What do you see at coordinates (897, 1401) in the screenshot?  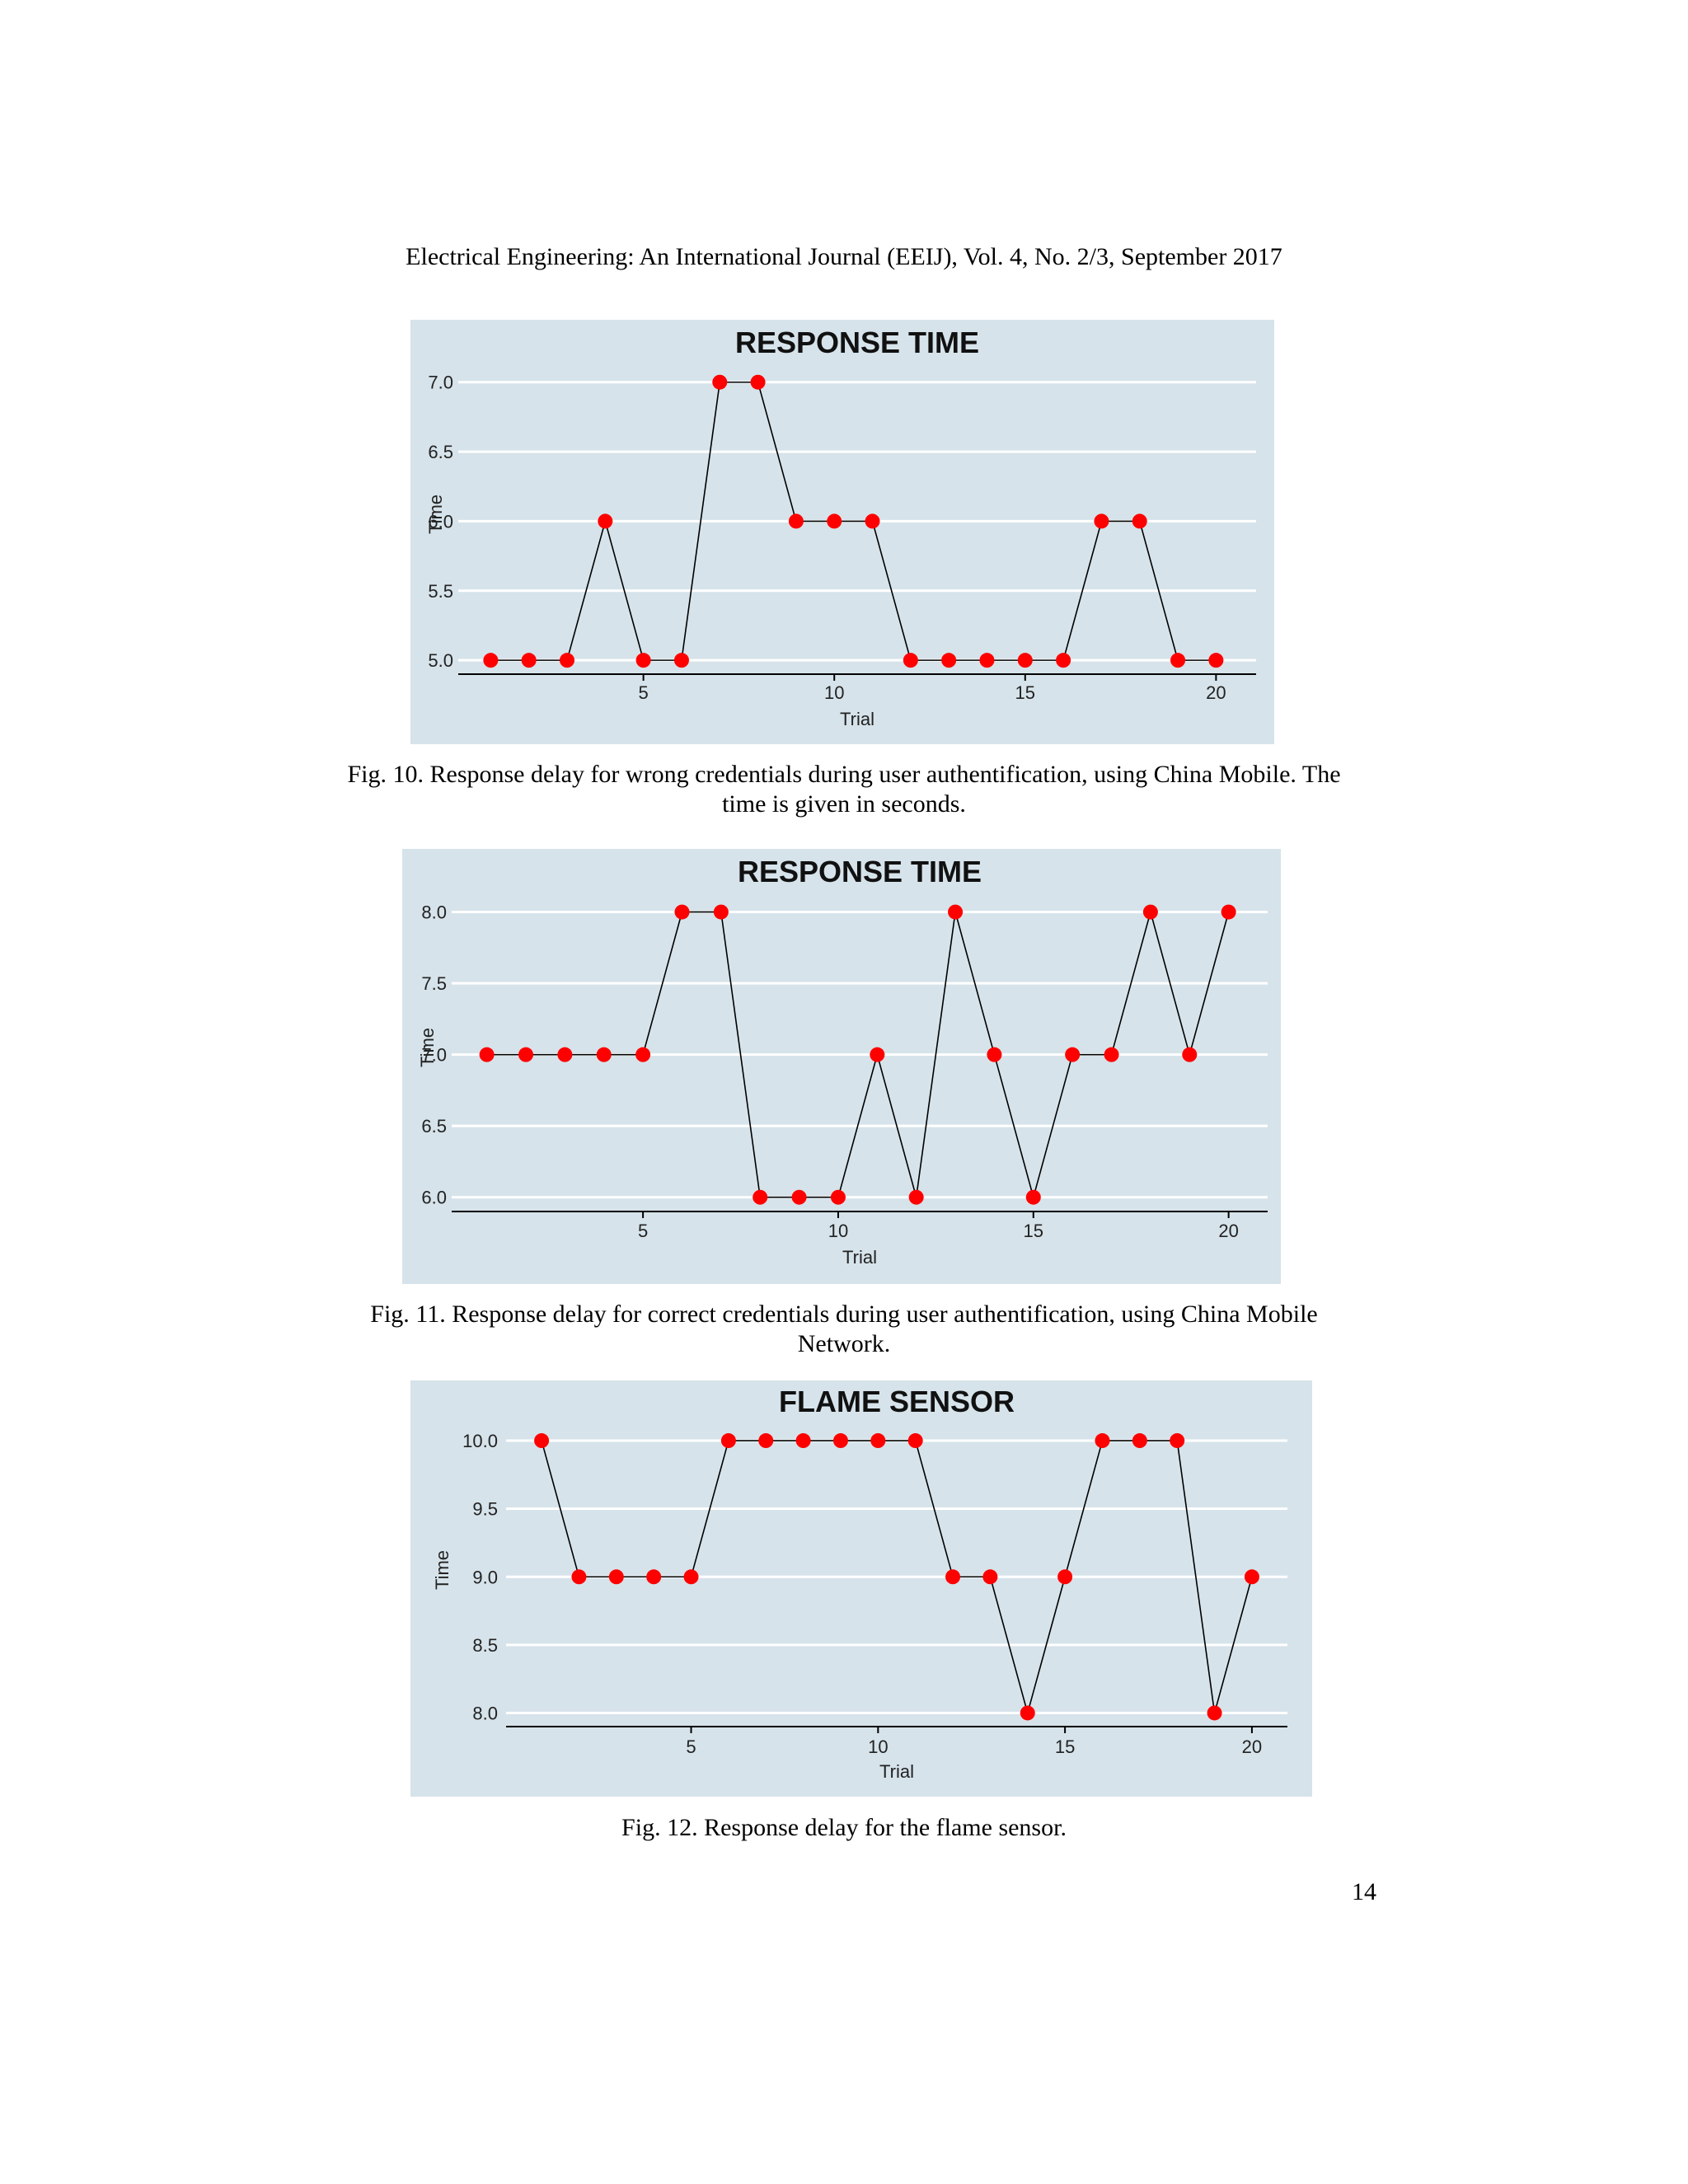 I see `chart-title: FLAME SENSOR` at bounding box center [897, 1401].